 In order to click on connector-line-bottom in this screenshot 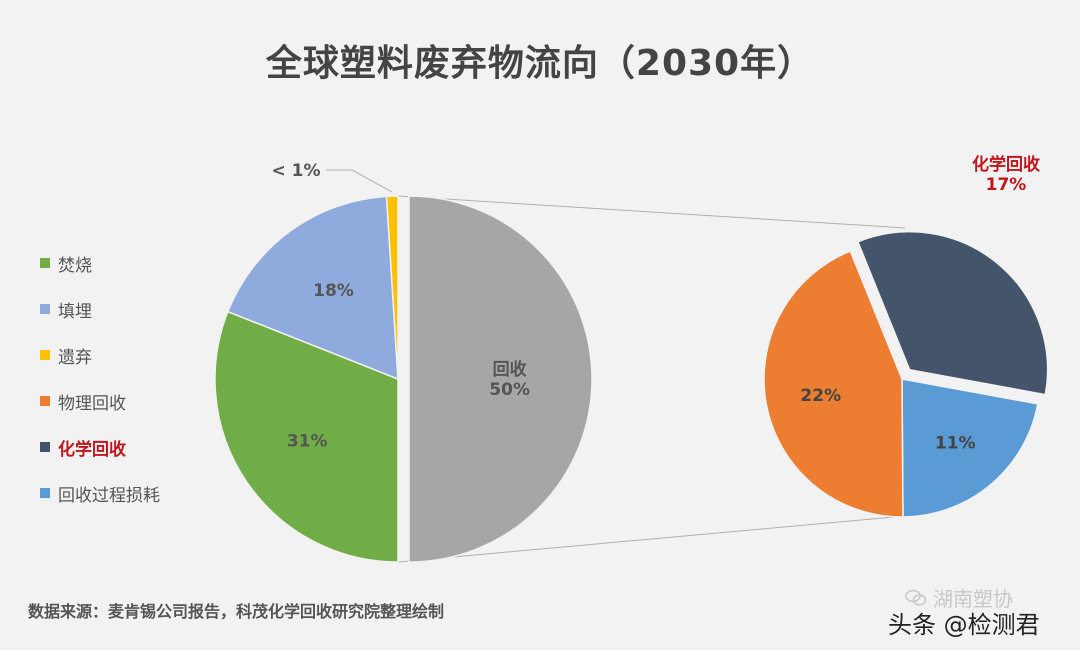, I will do `click(651, 539)`.